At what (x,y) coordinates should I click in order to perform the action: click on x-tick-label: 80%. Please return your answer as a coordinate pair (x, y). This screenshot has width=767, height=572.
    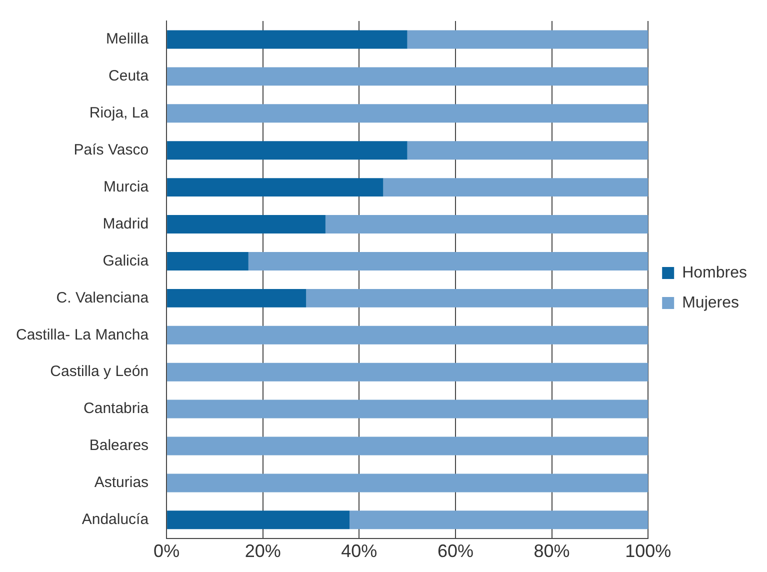
    Looking at the image, I should click on (552, 551).